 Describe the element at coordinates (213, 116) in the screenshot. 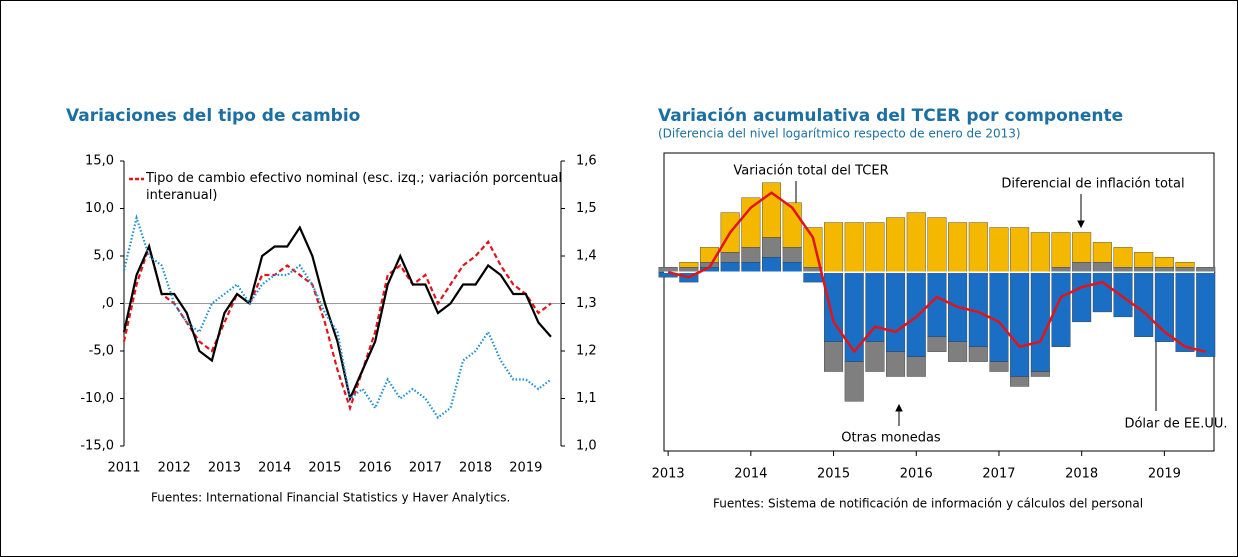

I see `chart-title: Variaciones del tipo de cambio` at that location.